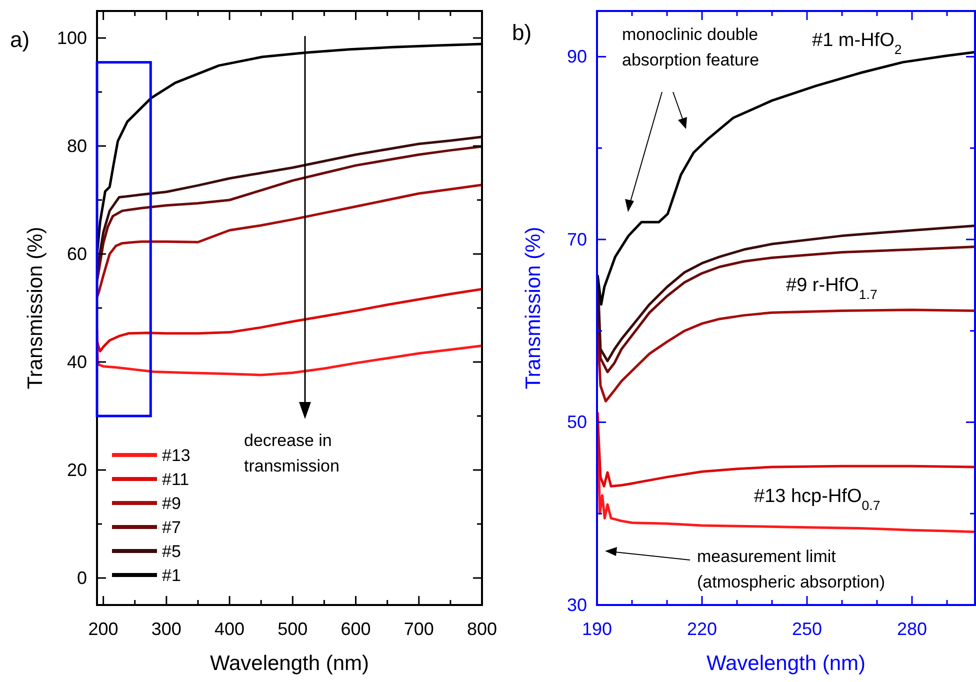 The image size is (976, 682). Describe the element at coordinates (857, 43) in the screenshot. I see `annotation: #1 m-HfO$_{2}$` at that location.